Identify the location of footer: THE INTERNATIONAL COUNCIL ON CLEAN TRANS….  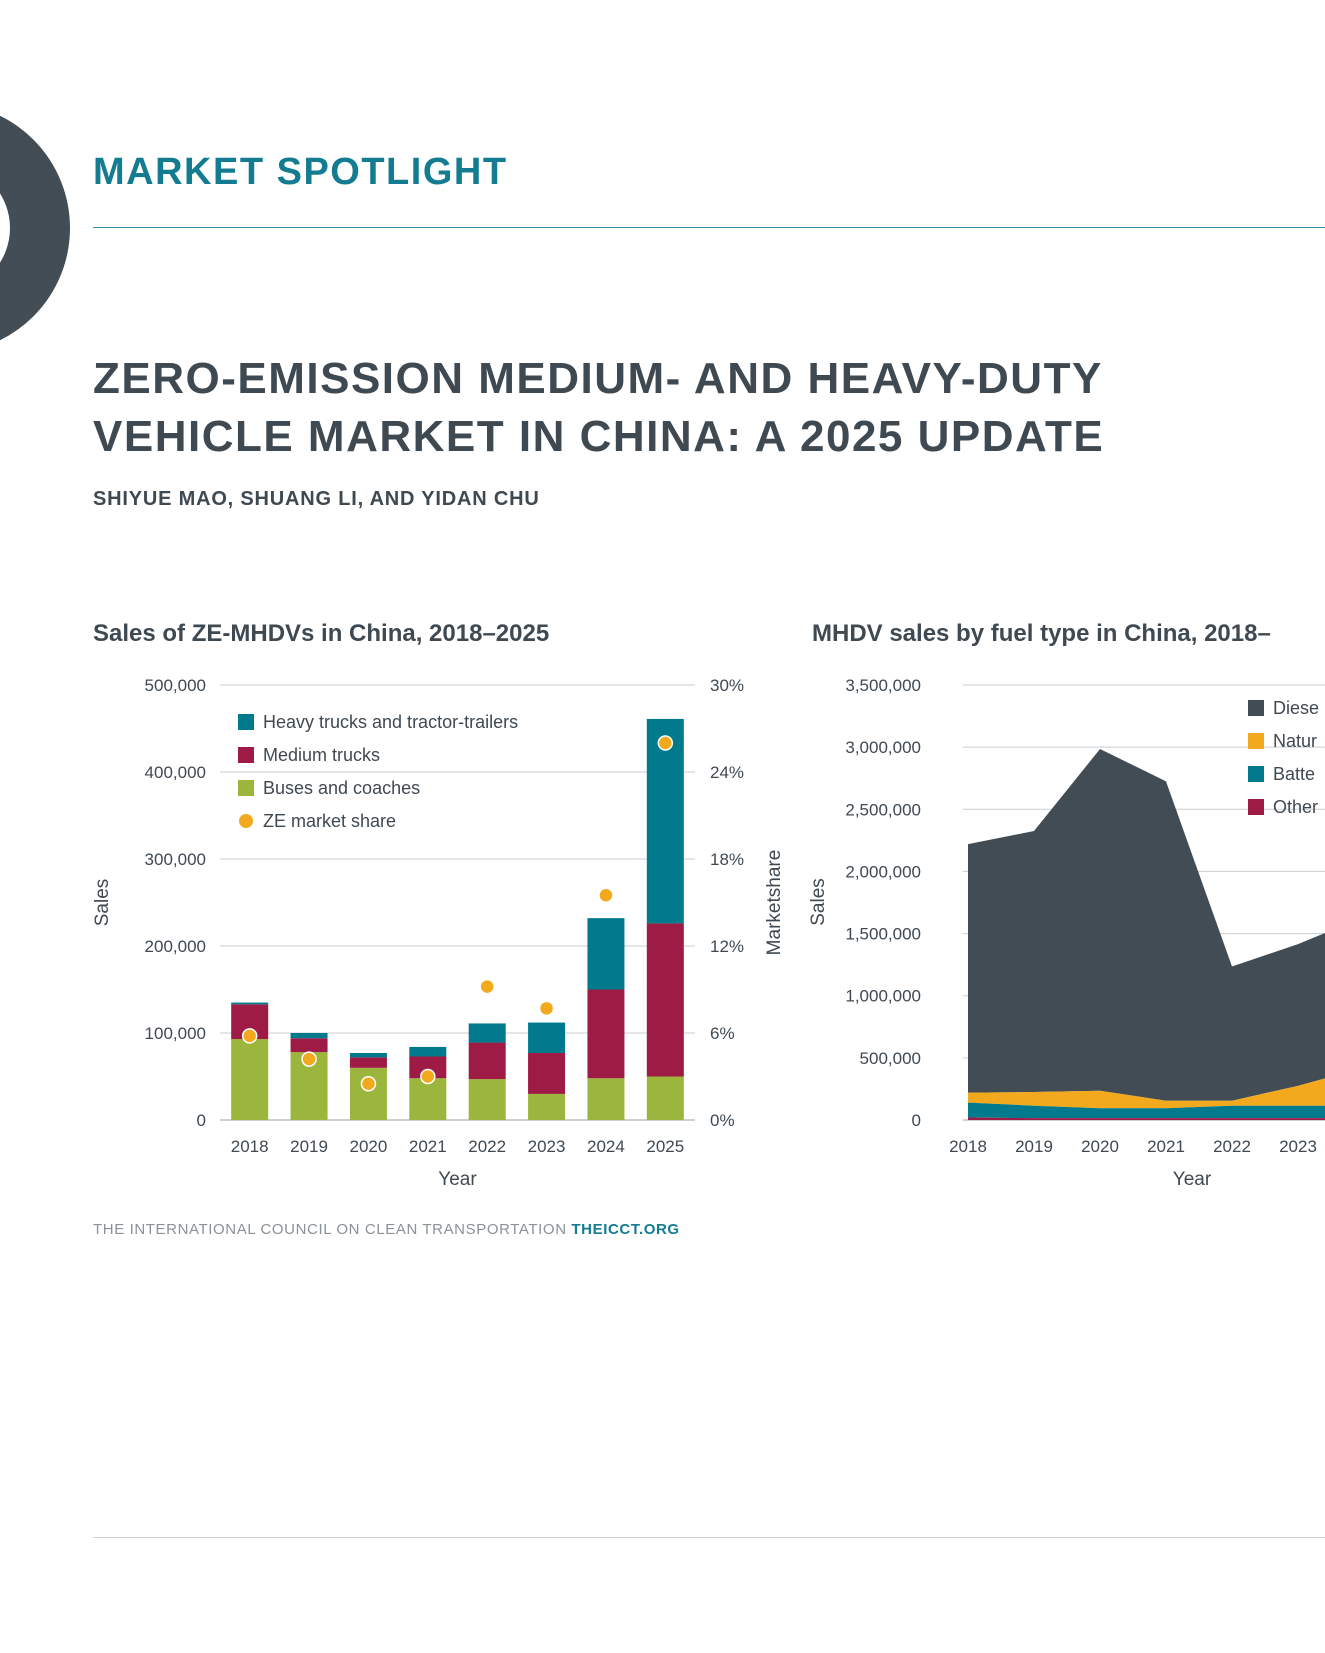
(386, 1229).